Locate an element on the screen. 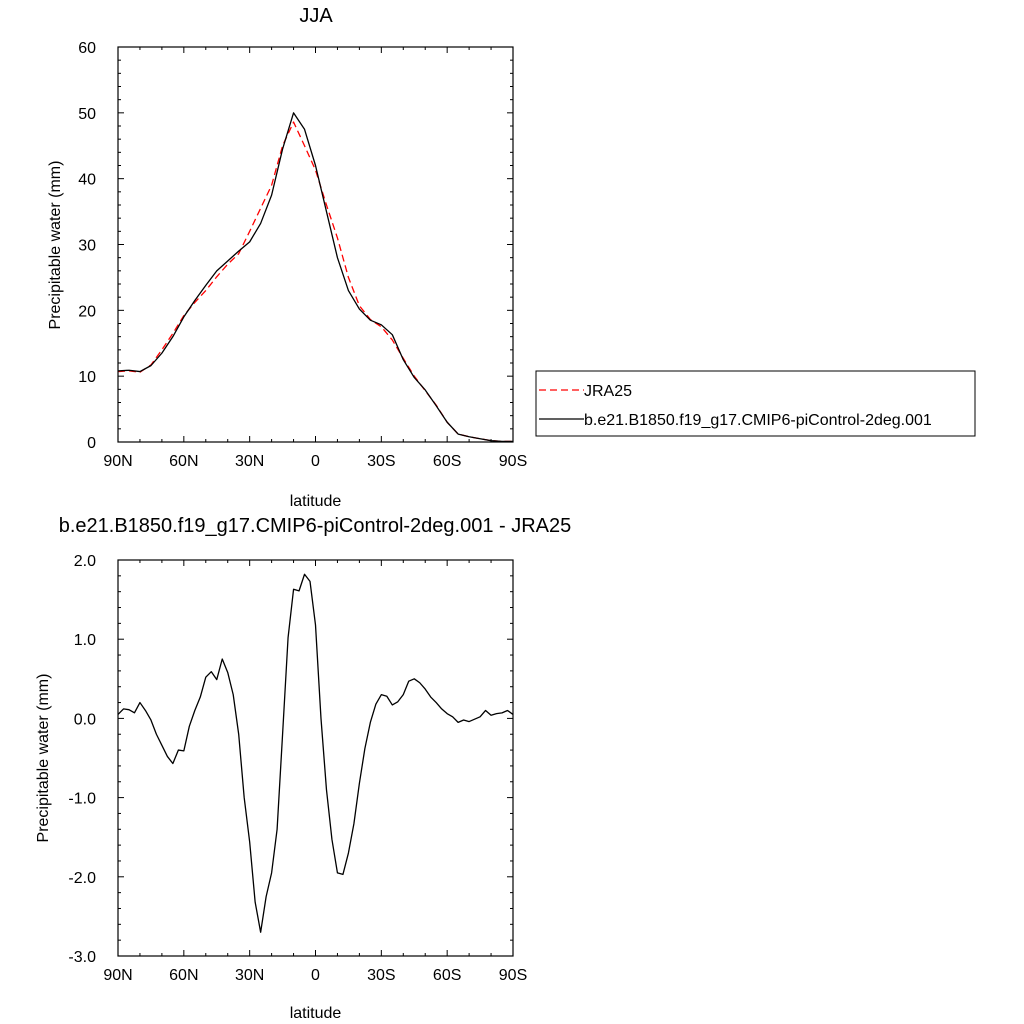 The image size is (1024, 1024). top-x-tick-label: 30N is located at coordinates (249, 461).